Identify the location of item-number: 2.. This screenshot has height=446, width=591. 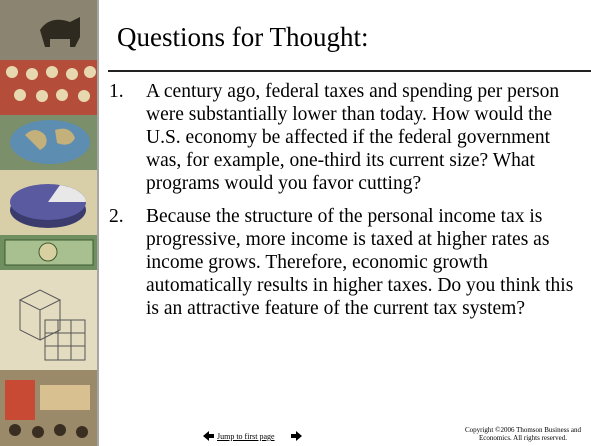
(116, 216).